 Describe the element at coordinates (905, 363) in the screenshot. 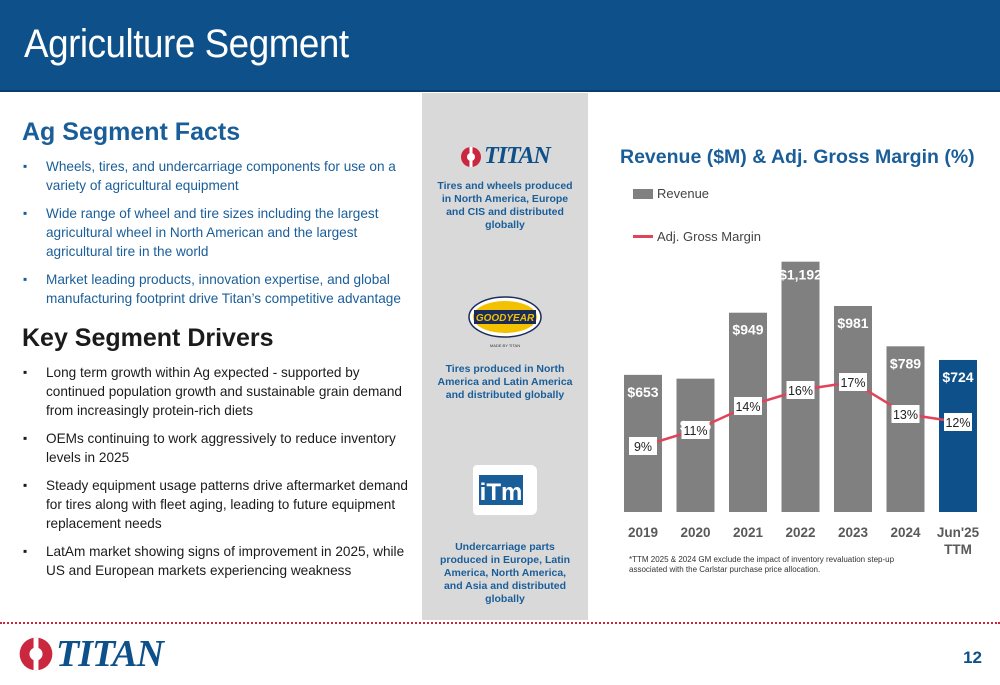

I see `revenue-label: $789` at that location.